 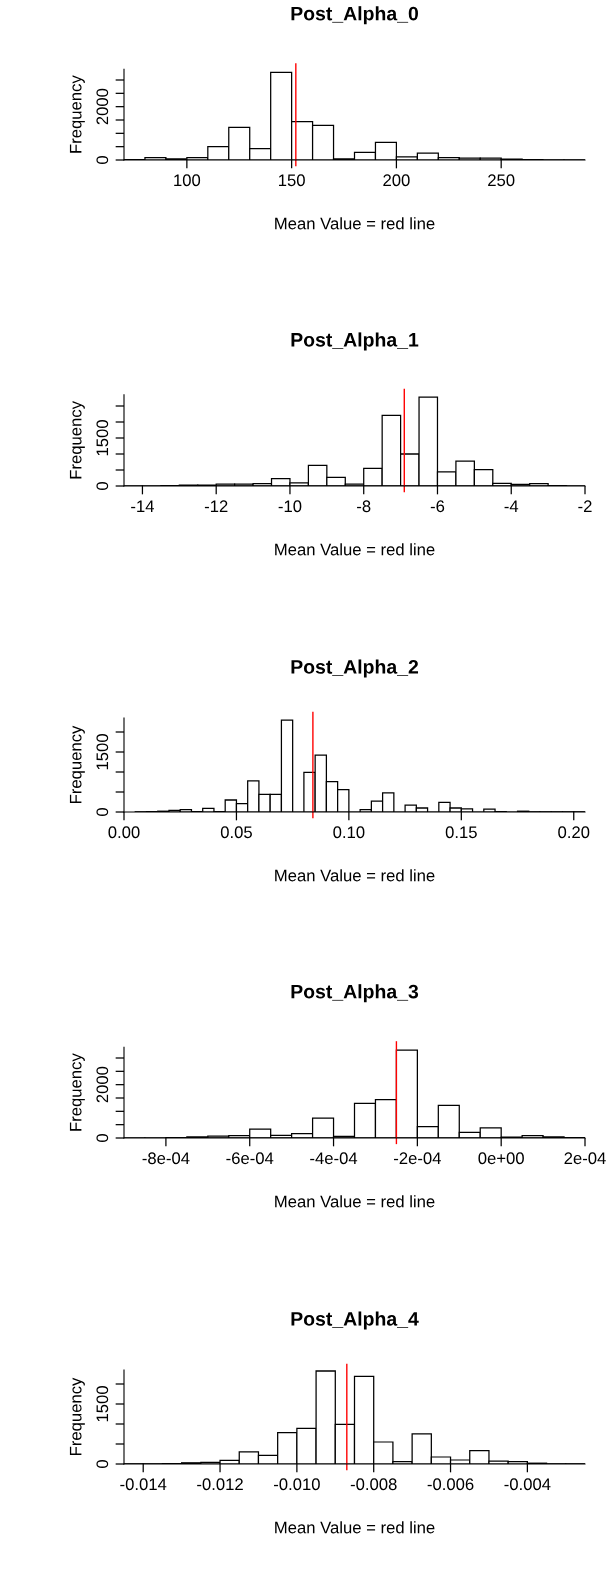 I want to click on x-tick-label: -12, so click(x=216, y=506).